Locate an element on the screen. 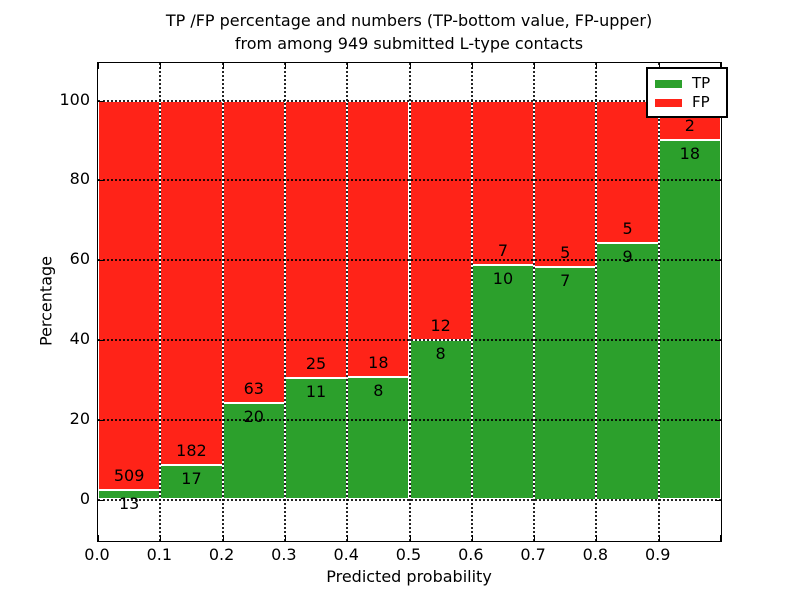  x-tick-label: 0.0 is located at coordinates (97, 554).